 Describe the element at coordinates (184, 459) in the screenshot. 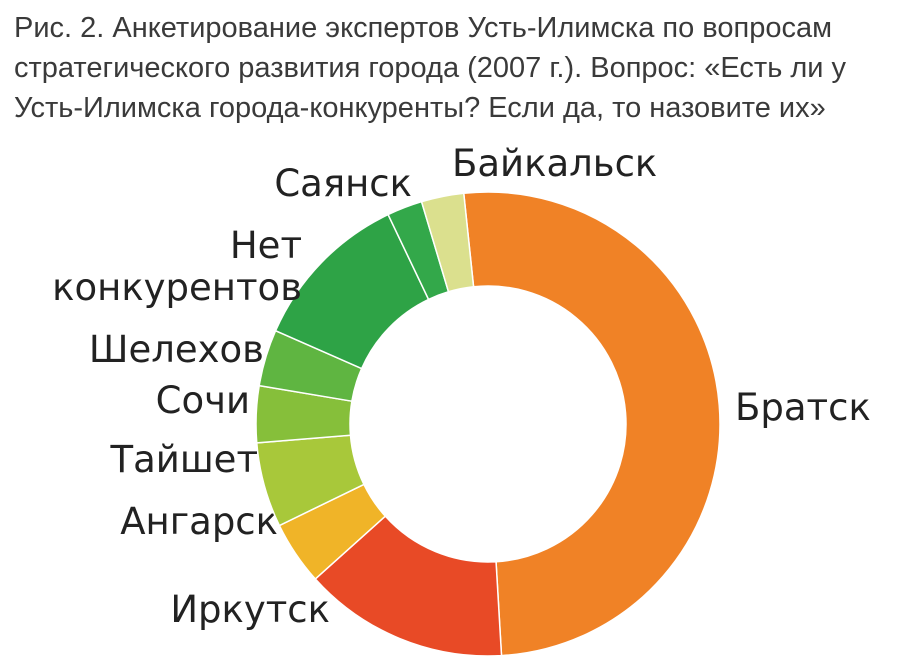

I see `slice-label-3: Тайшет` at that location.